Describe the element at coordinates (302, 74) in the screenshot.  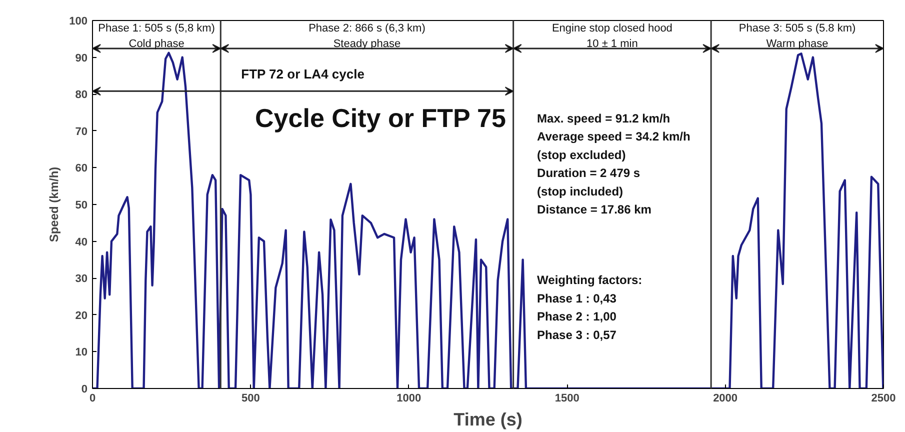
I see `annotation: FTP 72 or LA4 cycle` at that location.